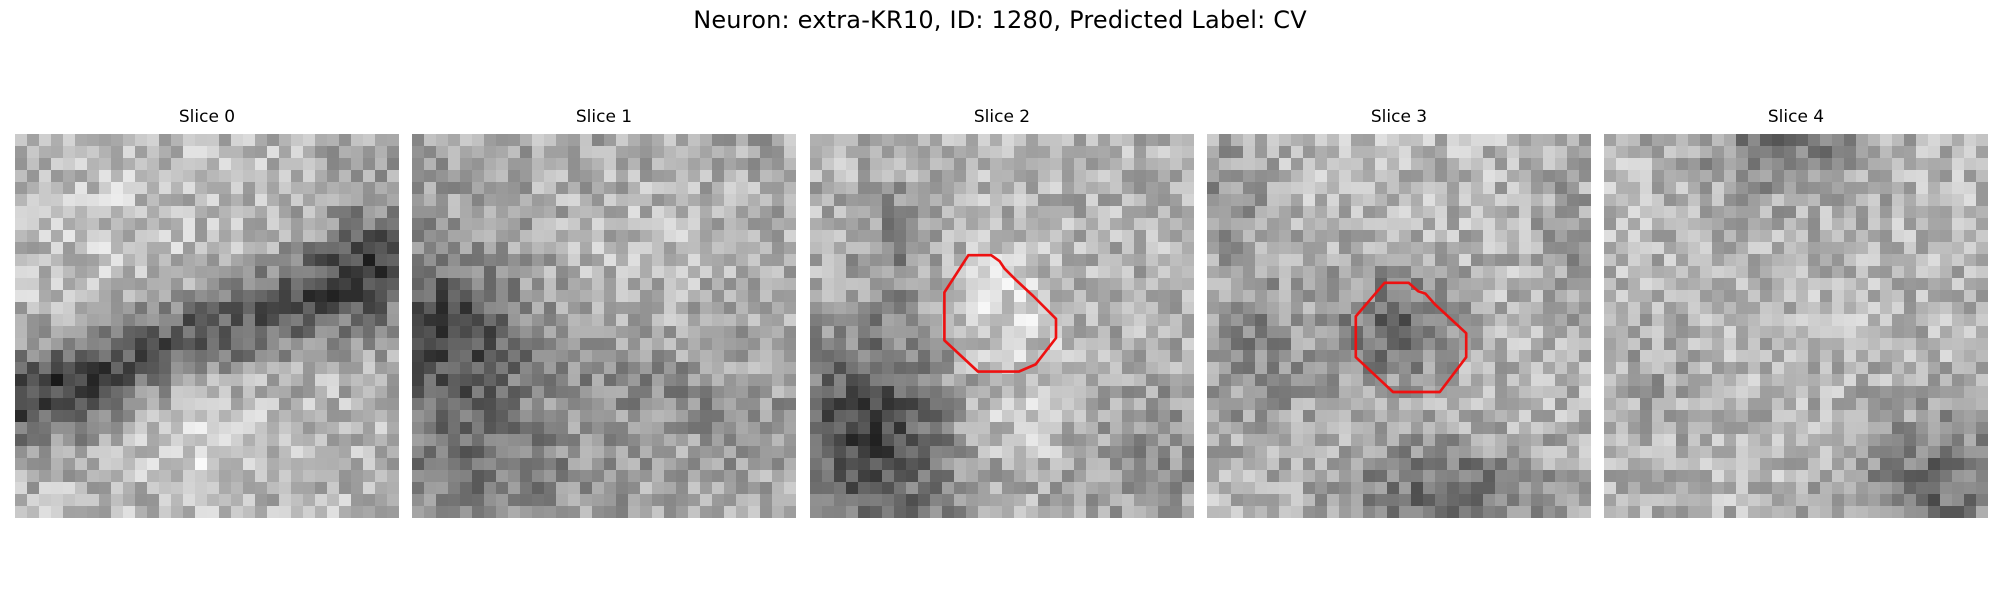 This screenshot has height=600, width=2000. Describe the element at coordinates (1796, 117) in the screenshot. I see `slice-title: Slice 4` at that location.